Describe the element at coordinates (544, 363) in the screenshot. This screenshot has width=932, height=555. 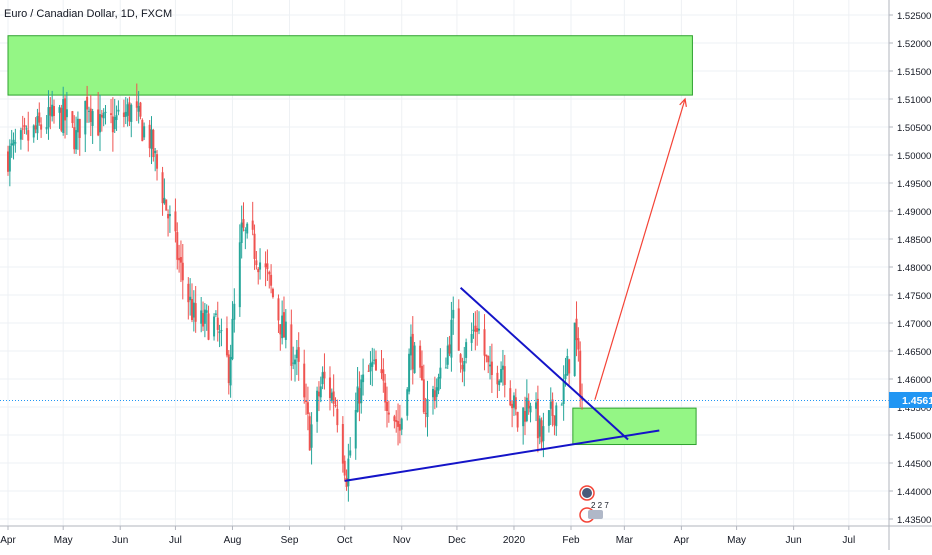
I see `descending-trendline` at that location.